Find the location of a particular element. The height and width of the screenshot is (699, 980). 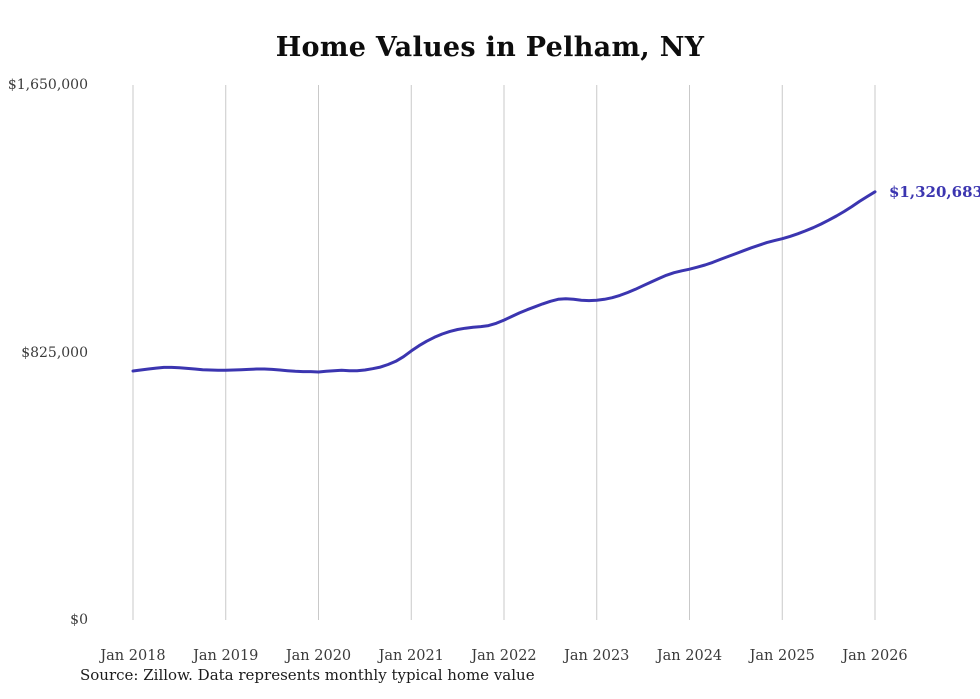

x-tick-label-jan-2021: Jan 2021 is located at coordinates (411, 656).